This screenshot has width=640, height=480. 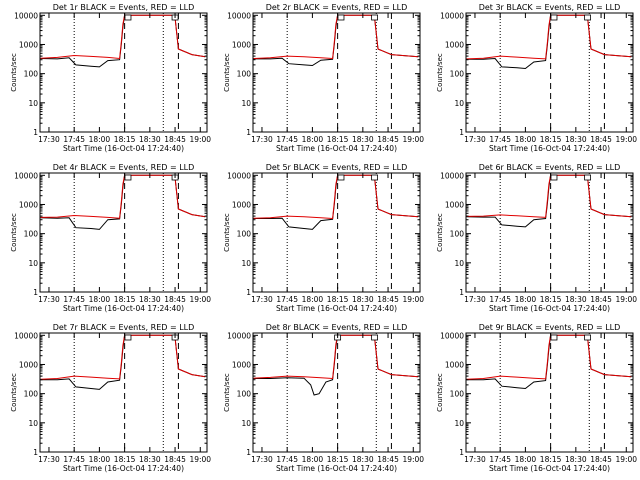 What do you see at coordinates (550, 327) in the screenshot?
I see `panel-title: Det 9r BLACK = Events, RED = LLD` at bounding box center [550, 327].